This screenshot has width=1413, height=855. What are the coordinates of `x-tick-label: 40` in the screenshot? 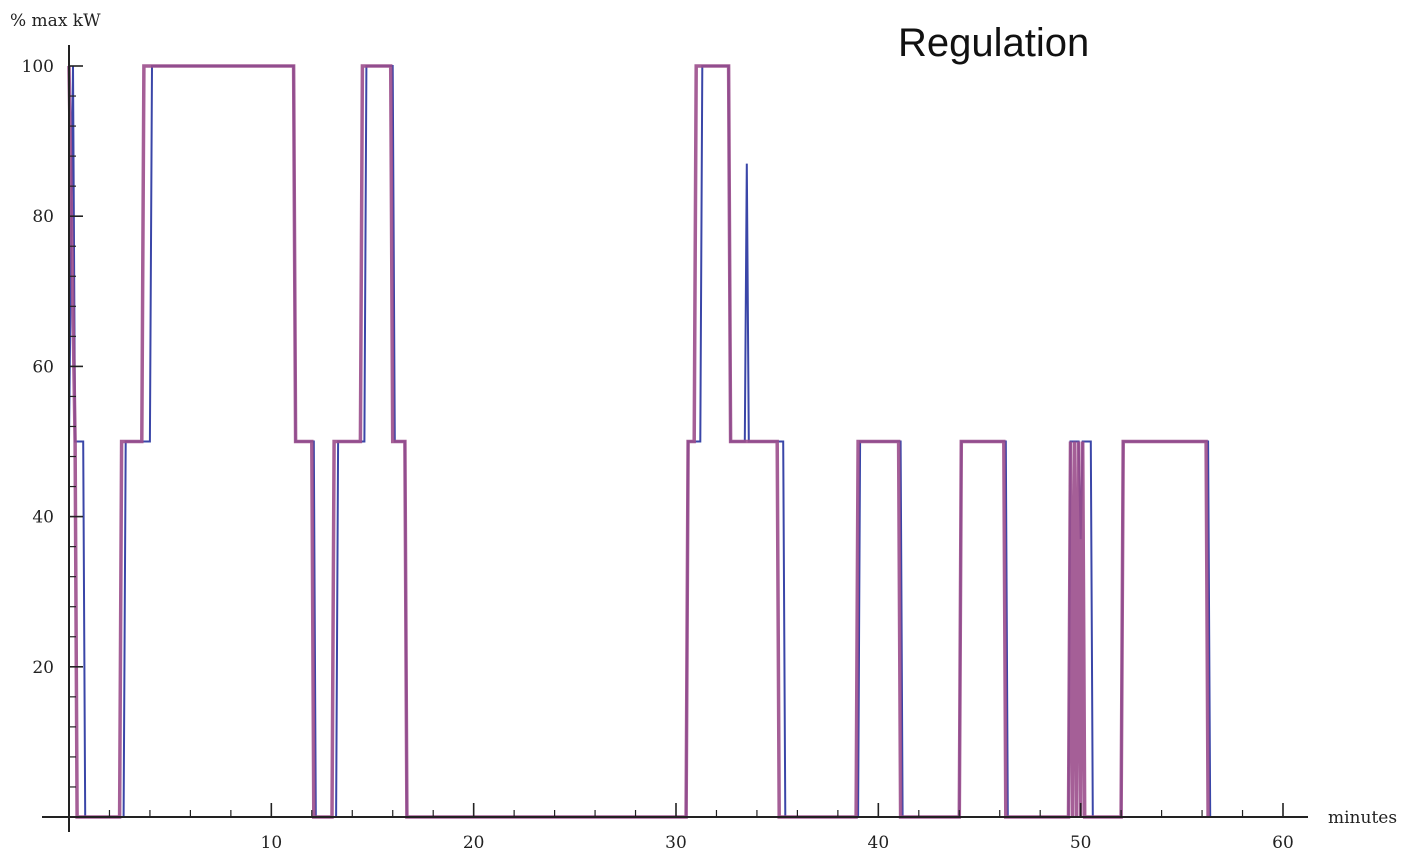 It's located at (879, 843).